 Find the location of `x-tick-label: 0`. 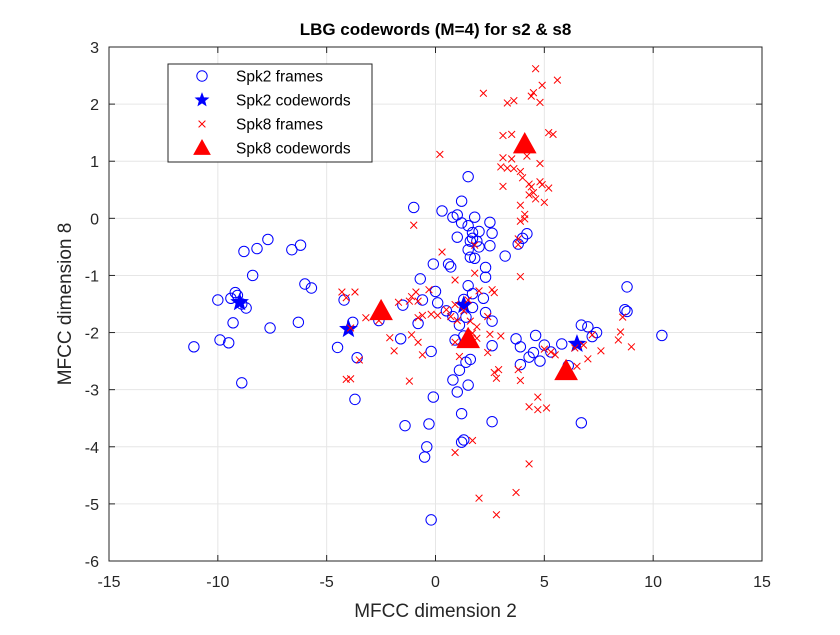

x-tick-label: 0 is located at coordinates (435, 582).